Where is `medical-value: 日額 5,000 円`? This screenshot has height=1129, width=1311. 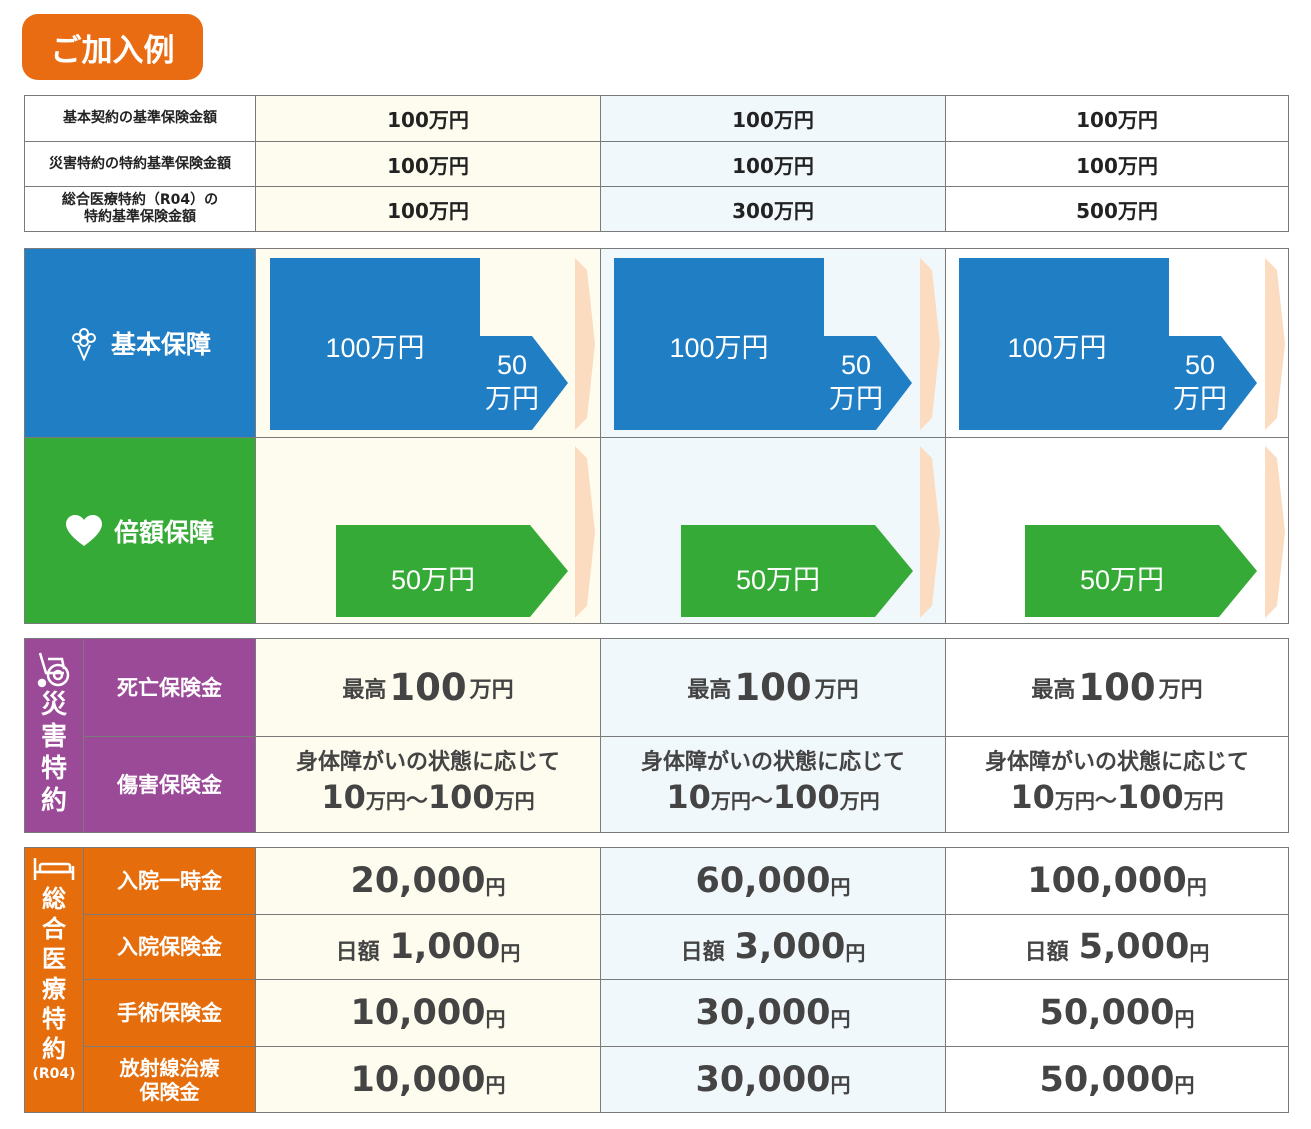 medical-value: 日額 5,000 円 is located at coordinates (1117, 947).